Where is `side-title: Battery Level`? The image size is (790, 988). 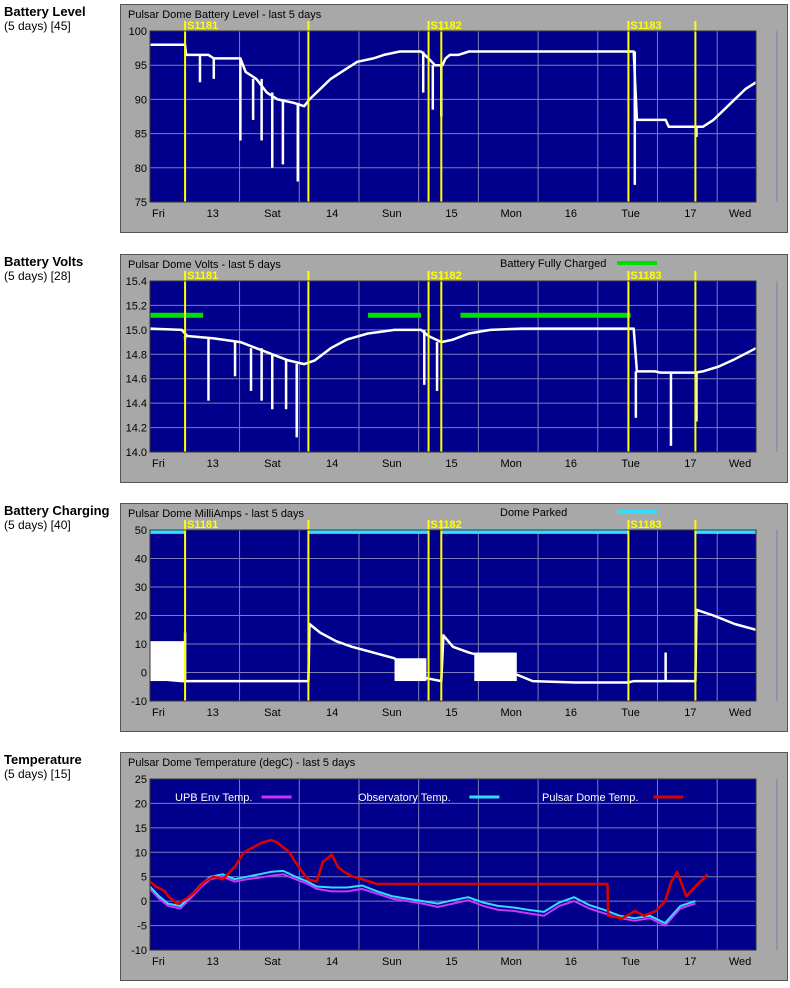 side-title: Battery Level is located at coordinates (45, 11).